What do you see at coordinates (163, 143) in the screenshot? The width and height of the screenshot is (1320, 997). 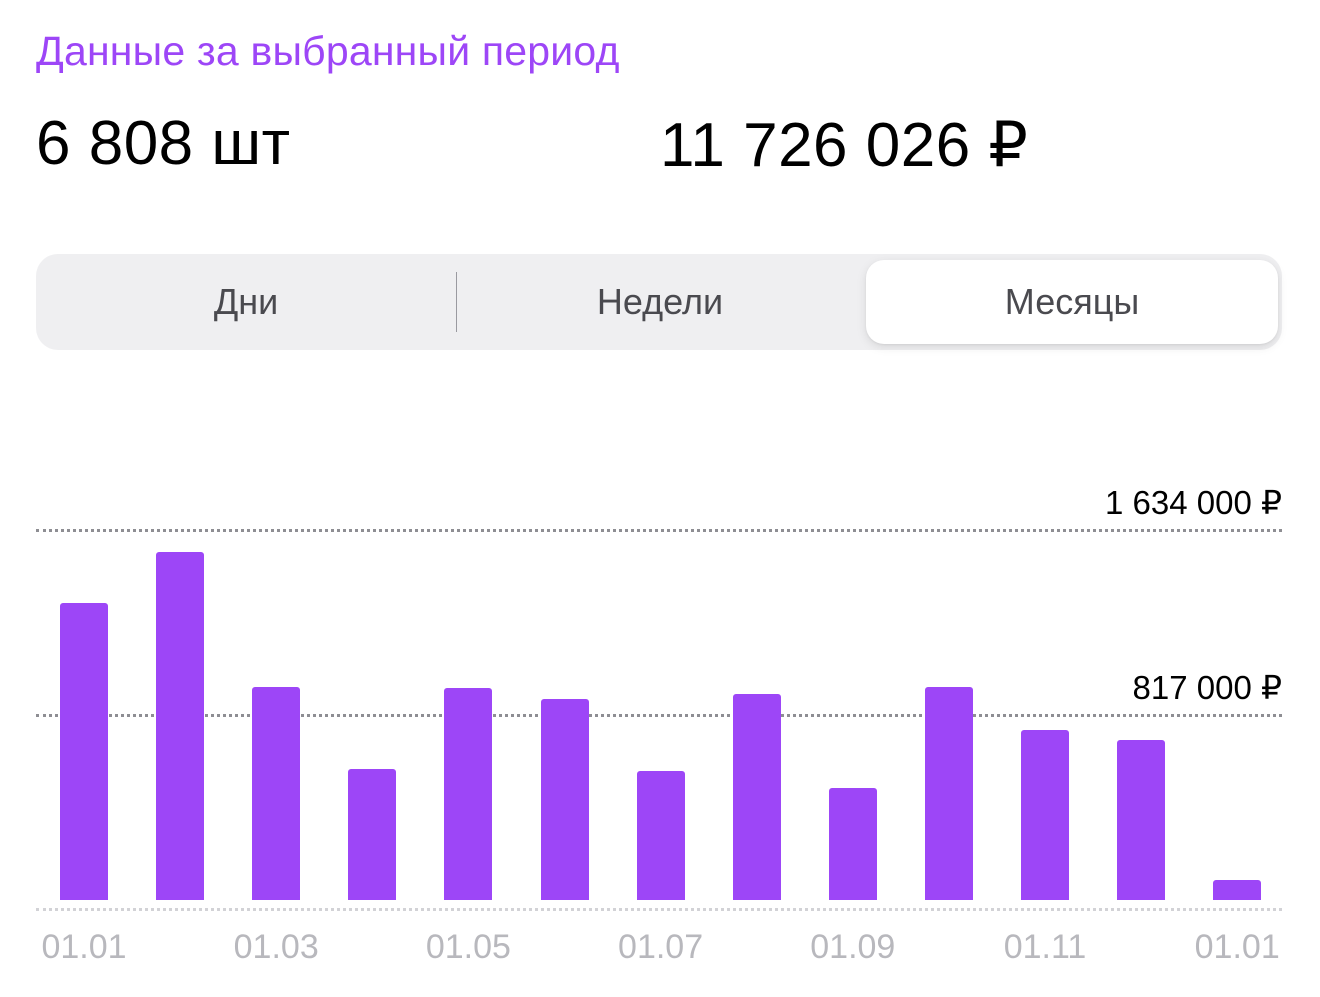 I see `total-count: 6 808 шт` at bounding box center [163, 143].